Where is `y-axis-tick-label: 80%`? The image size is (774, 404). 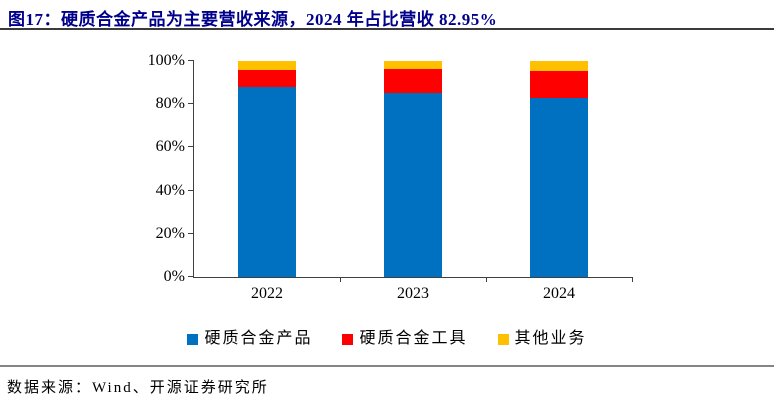
y-axis-tick-label: 80% is located at coordinates (170, 104).